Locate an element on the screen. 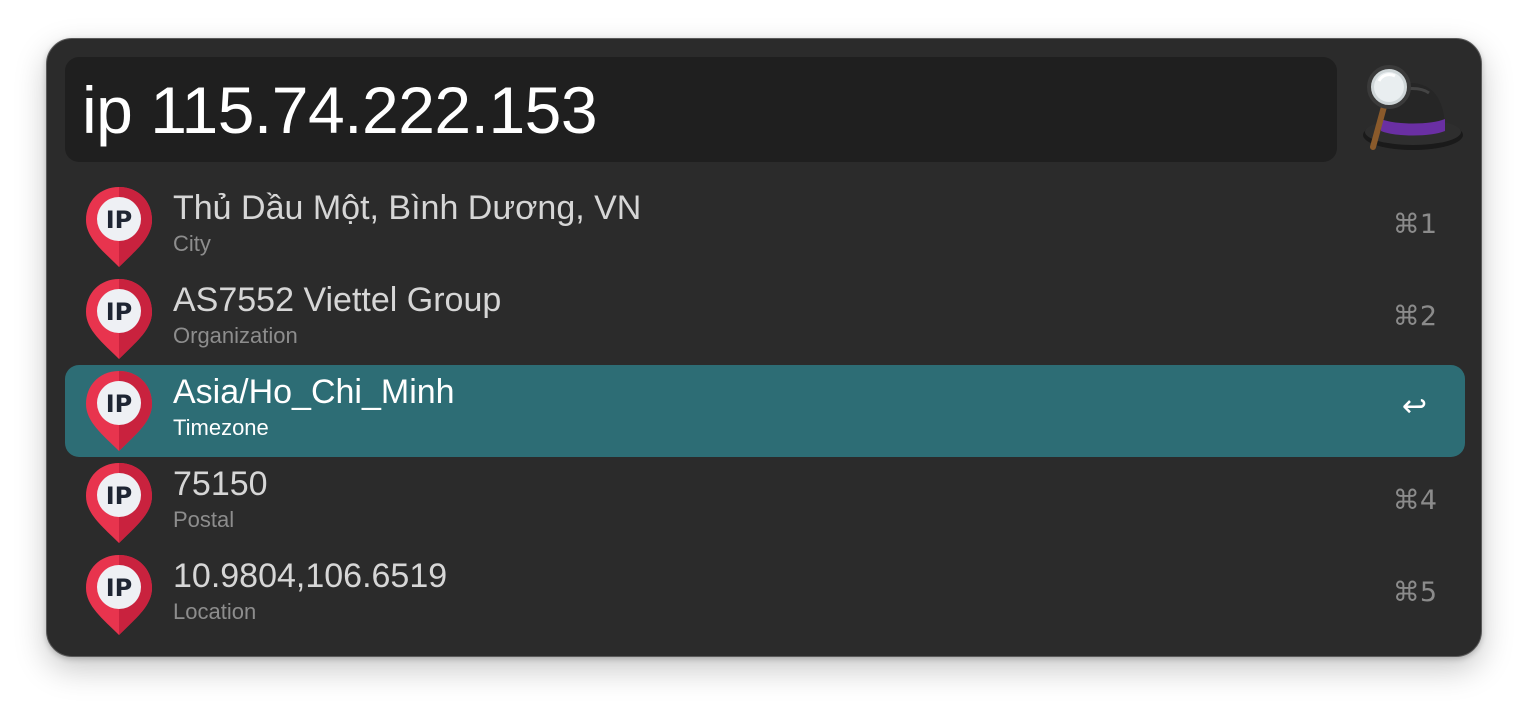 This screenshot has height=712, width=1528. alfred-hat-icon is located at coordinates (1413, 107).